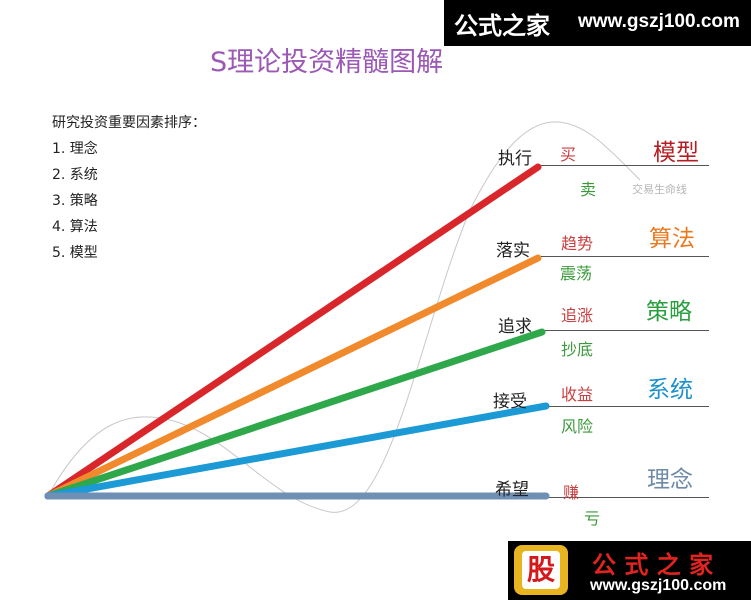 This screenshot has width=751, height=600. I want to click on factor-item: 1. 理念, so click(75, 149).